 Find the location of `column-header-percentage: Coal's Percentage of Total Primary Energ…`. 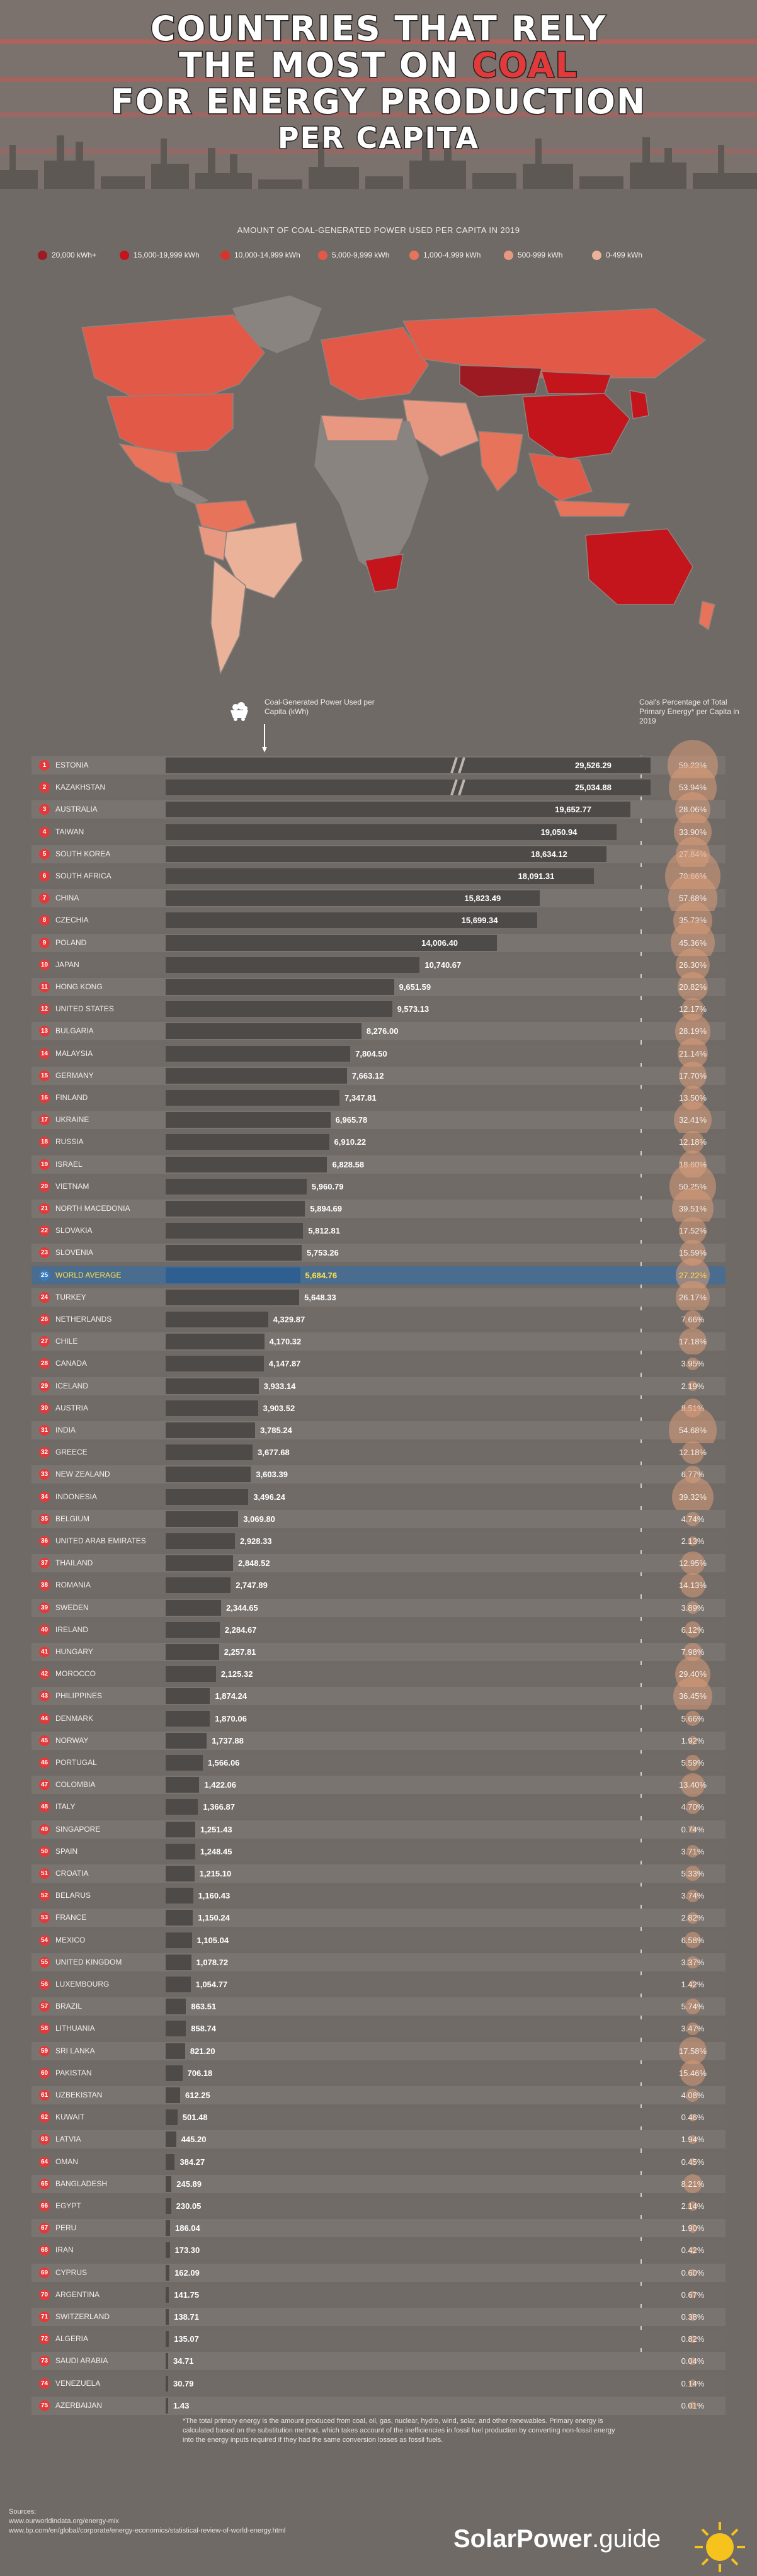

column-header-percentage: Coal's Percentage of Total Primary Energ… is located at coordinates (689, 711).